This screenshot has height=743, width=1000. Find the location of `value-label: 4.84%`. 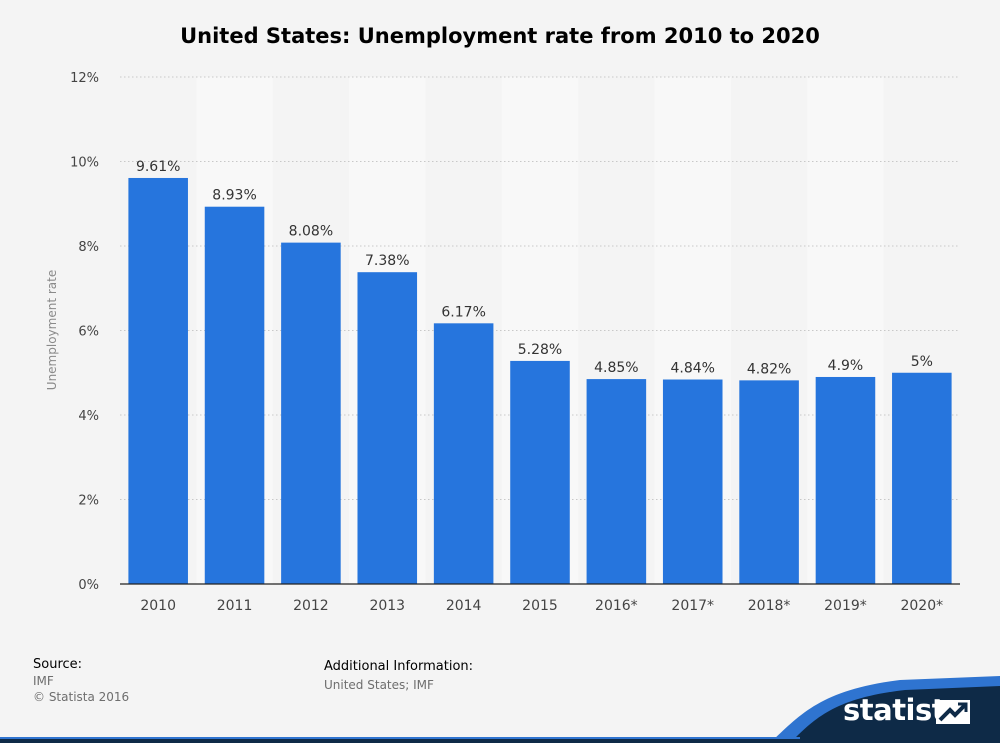

value-label: 4.84% is located at coordinates (692, 369).